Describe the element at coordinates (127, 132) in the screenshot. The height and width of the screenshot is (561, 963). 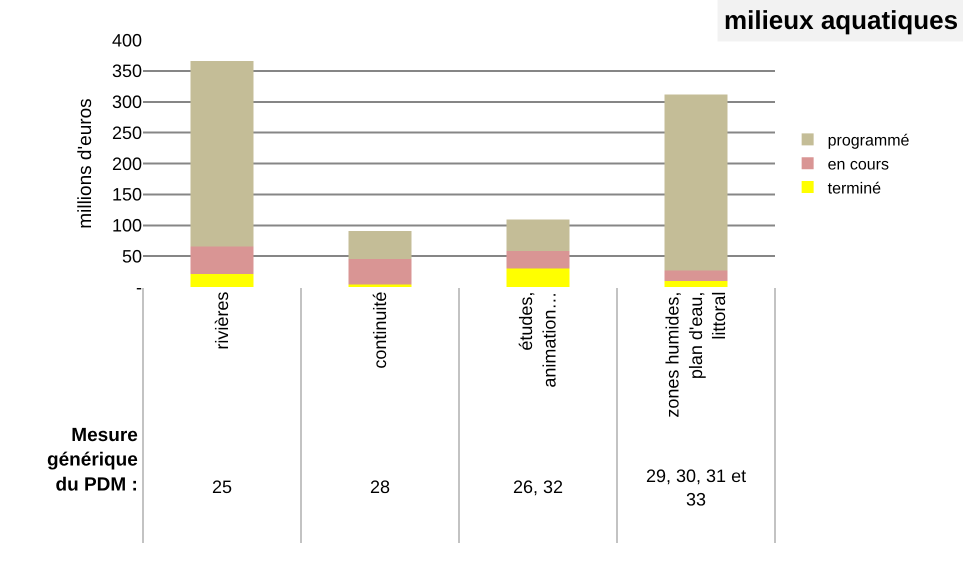
I see `y-tick-label: 250` at that location.